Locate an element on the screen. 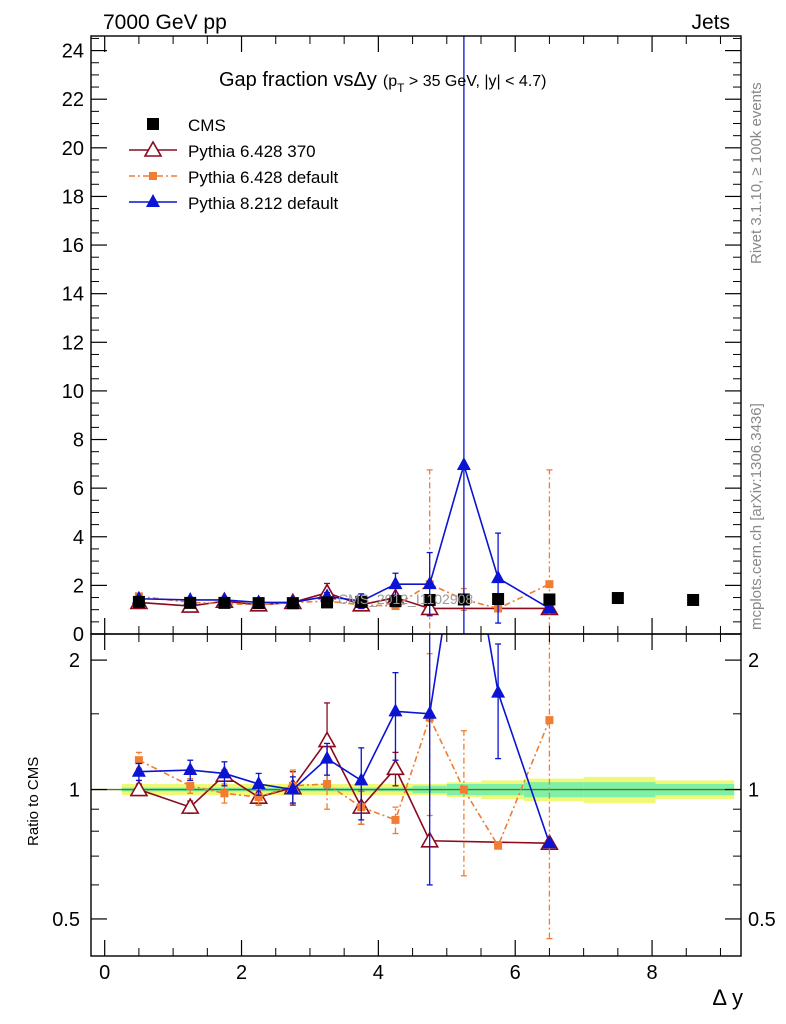 This screenshot has height=1024, width=786. y-tick-label: 2 is located at coordinates (78, 586).